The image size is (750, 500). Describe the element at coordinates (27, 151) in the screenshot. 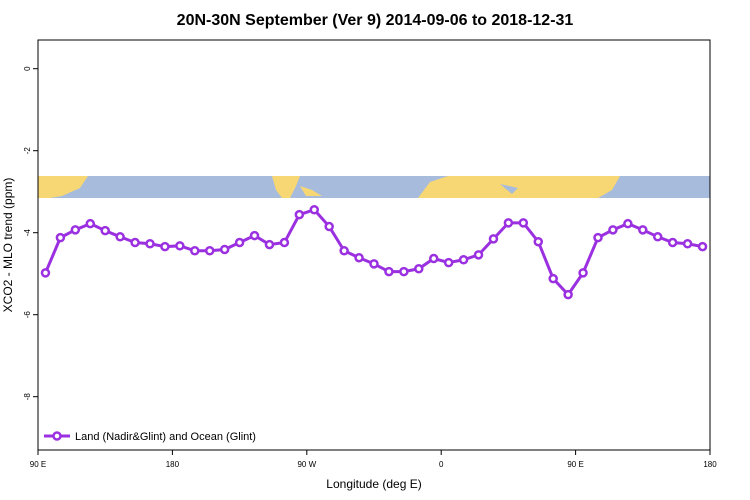

I see `y-tick-label: -2` at that location.